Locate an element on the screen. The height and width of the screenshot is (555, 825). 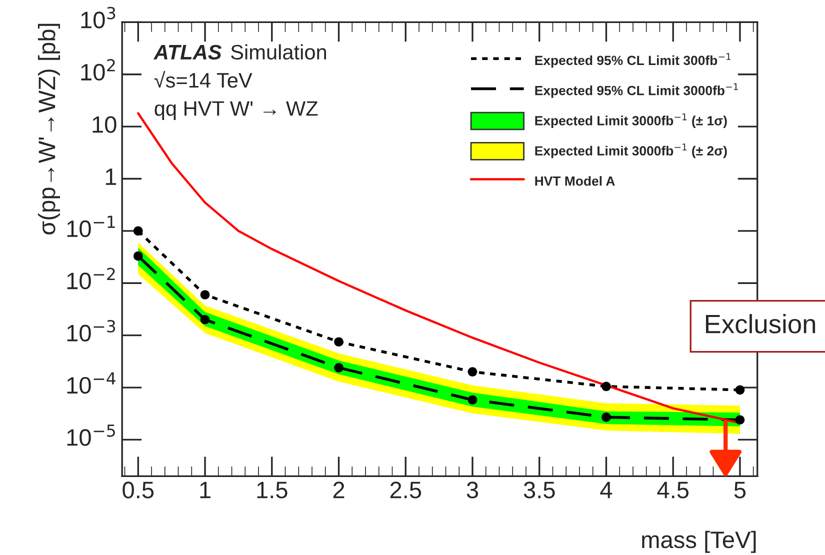
annotation: qq HVT W' → WZ is located at coordinates (236, 110).